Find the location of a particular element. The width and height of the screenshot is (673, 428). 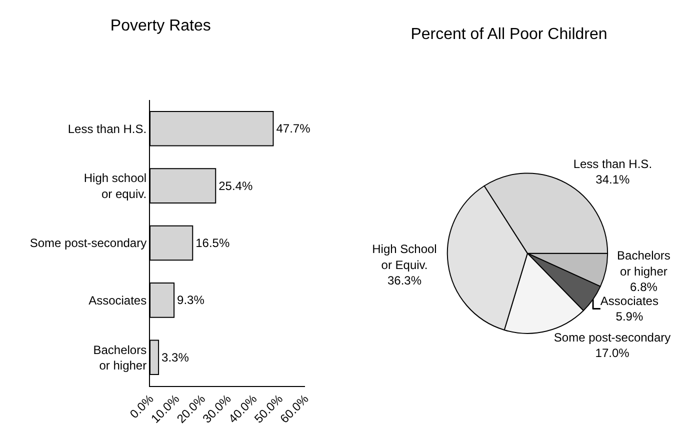

y-tick-label: Bachelors or higher is located at coordinates (120, 357).